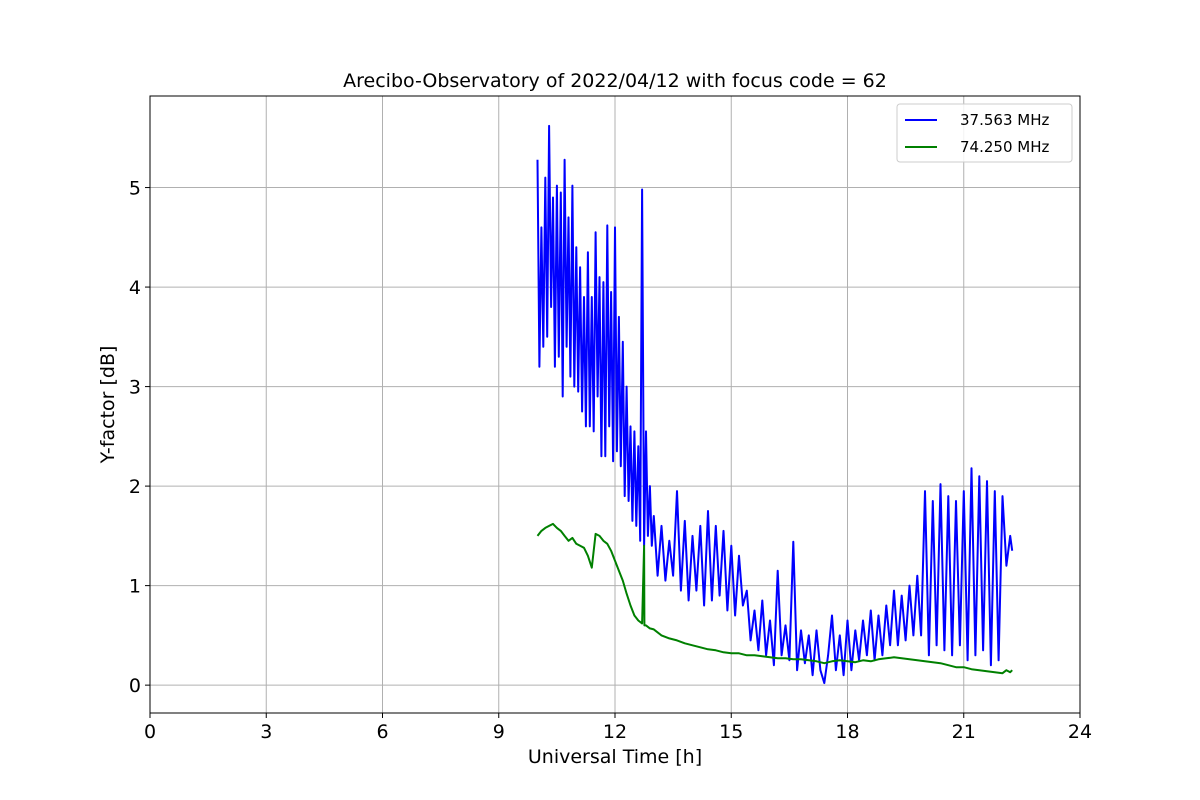 The height and width of the screenshot is (800, 1200). What do you see at coordinates (135, 288) in the screenshot?
I see `y-tick-label: 4` at bounding box center [135, 288].